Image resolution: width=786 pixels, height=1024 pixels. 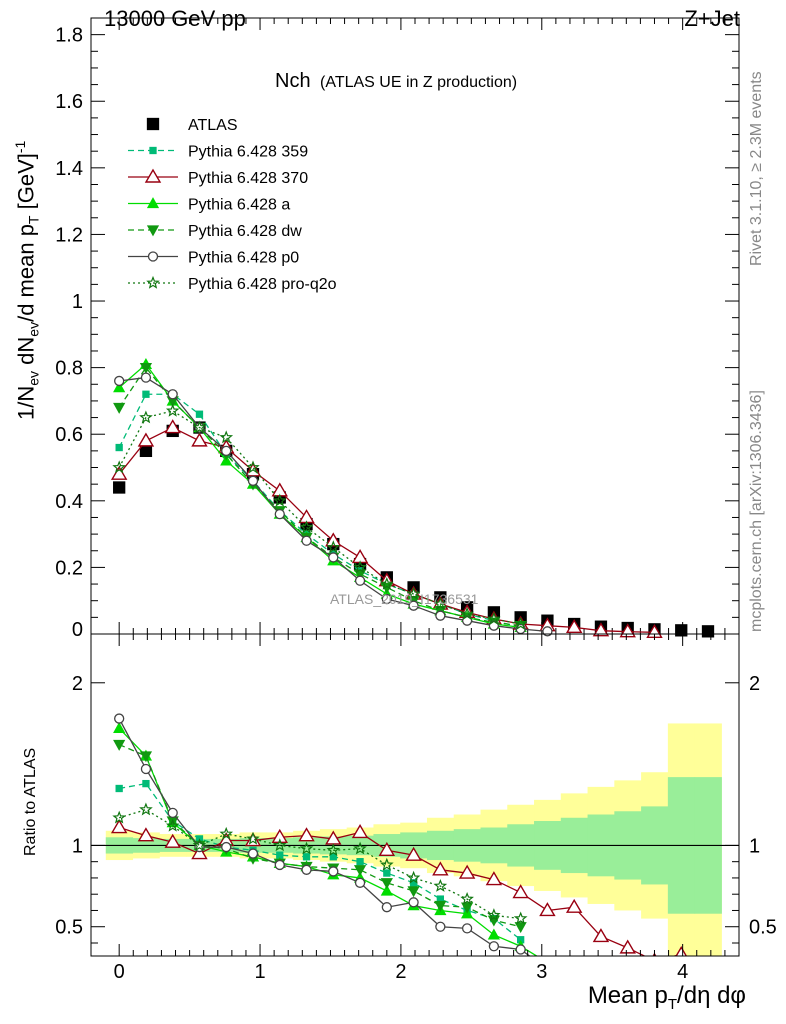 I want to click on series-line-p359, so click(x=319, y=510).